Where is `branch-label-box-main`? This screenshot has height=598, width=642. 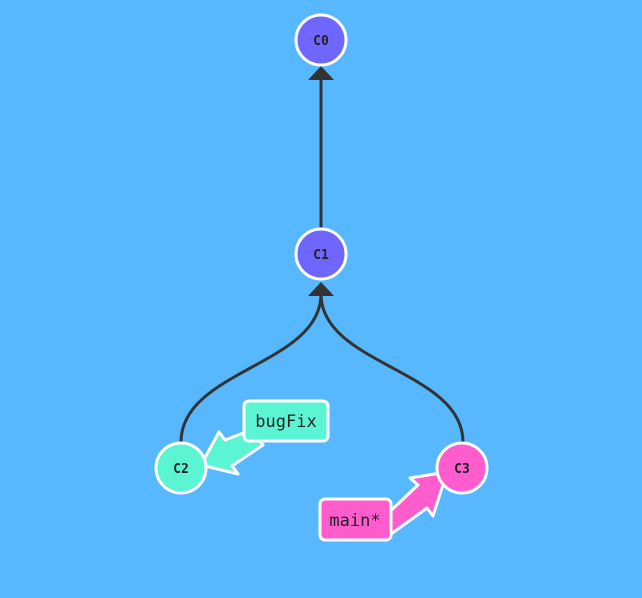
branch-label-box-main is located at coordinates (355, 519).